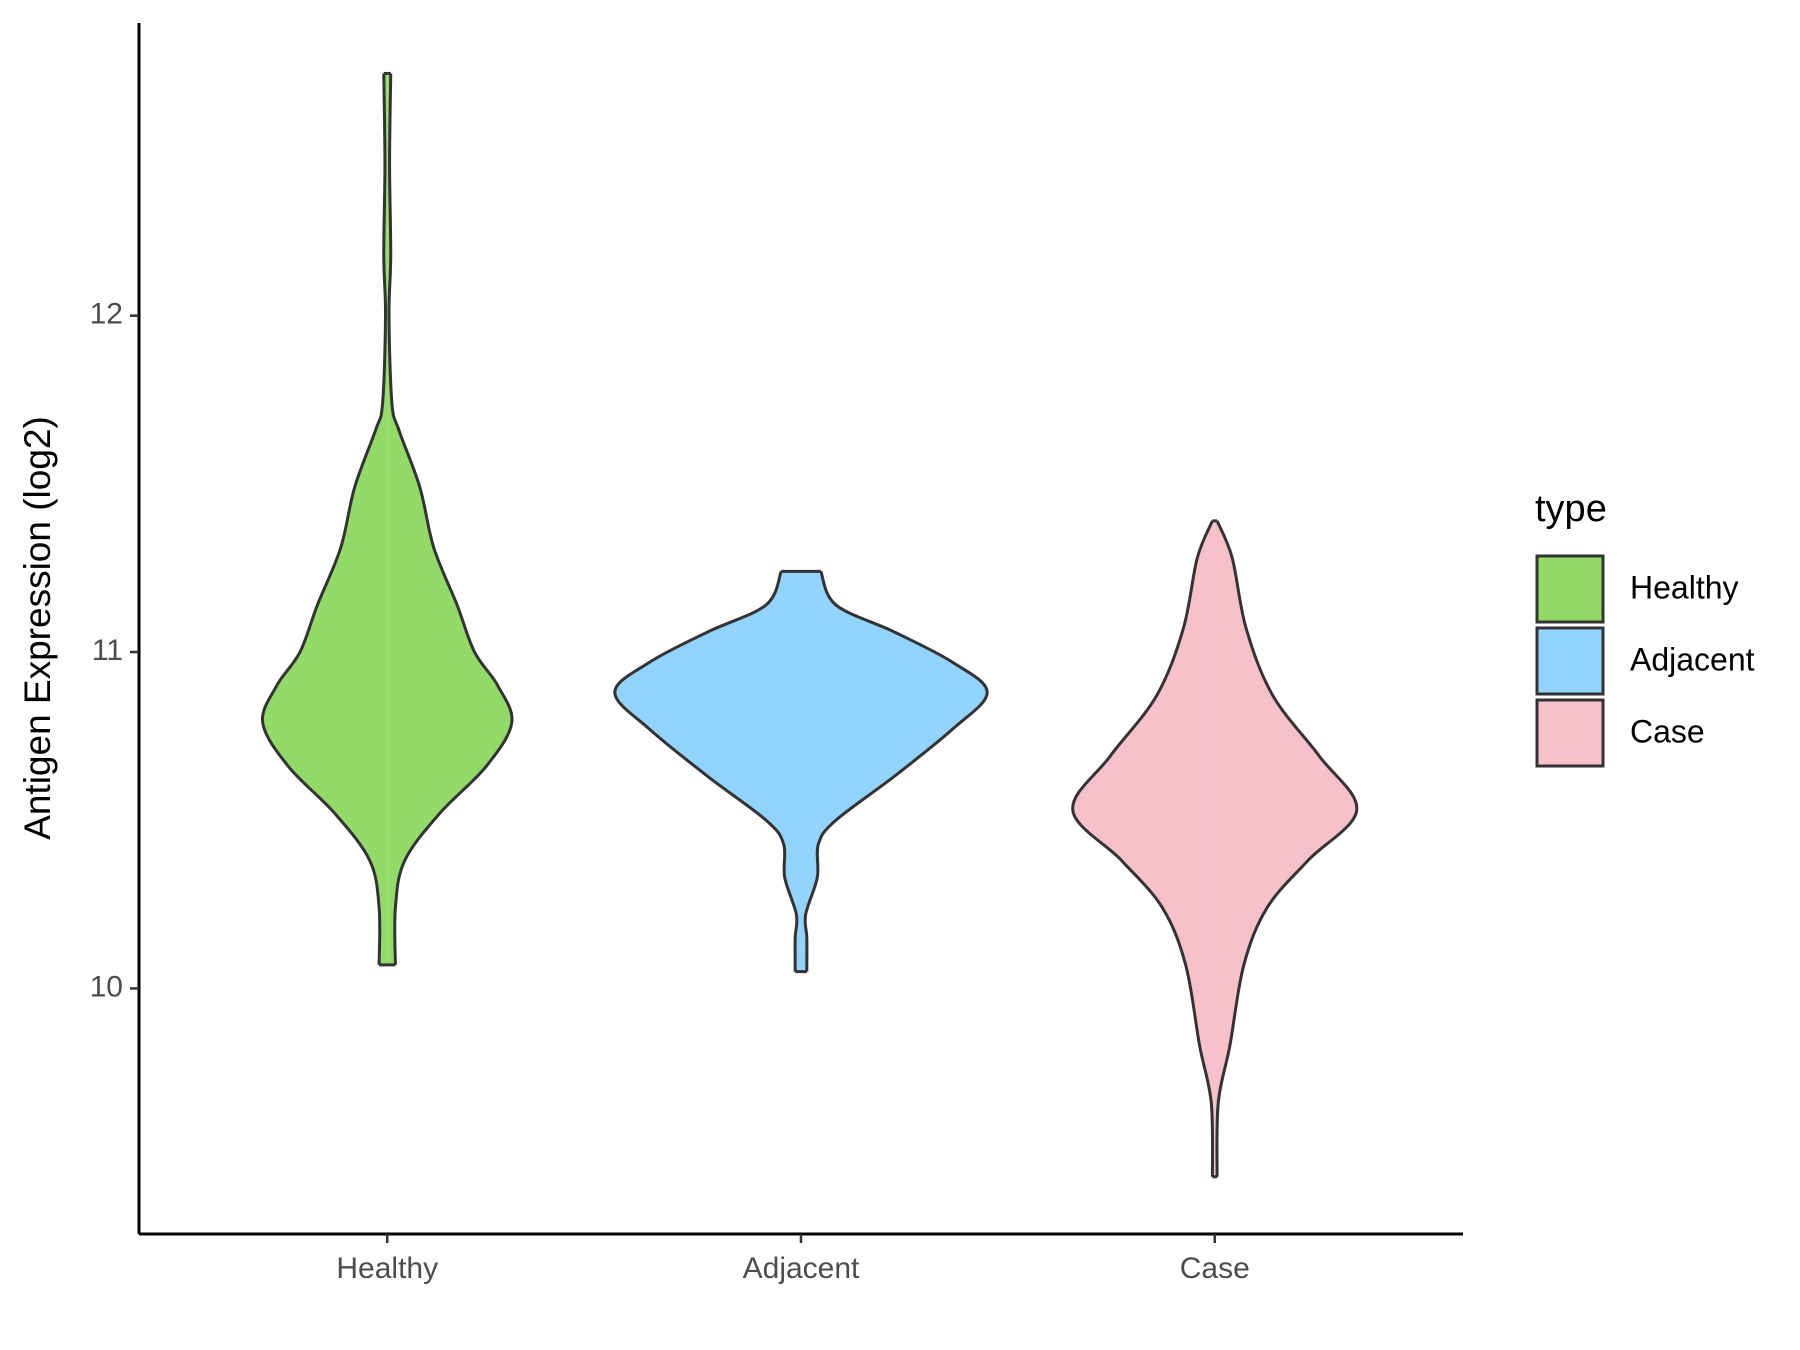  Describe the element at coordinates (1684, 587) in the screenshot. I see `legend-label: Healthy` at that location.